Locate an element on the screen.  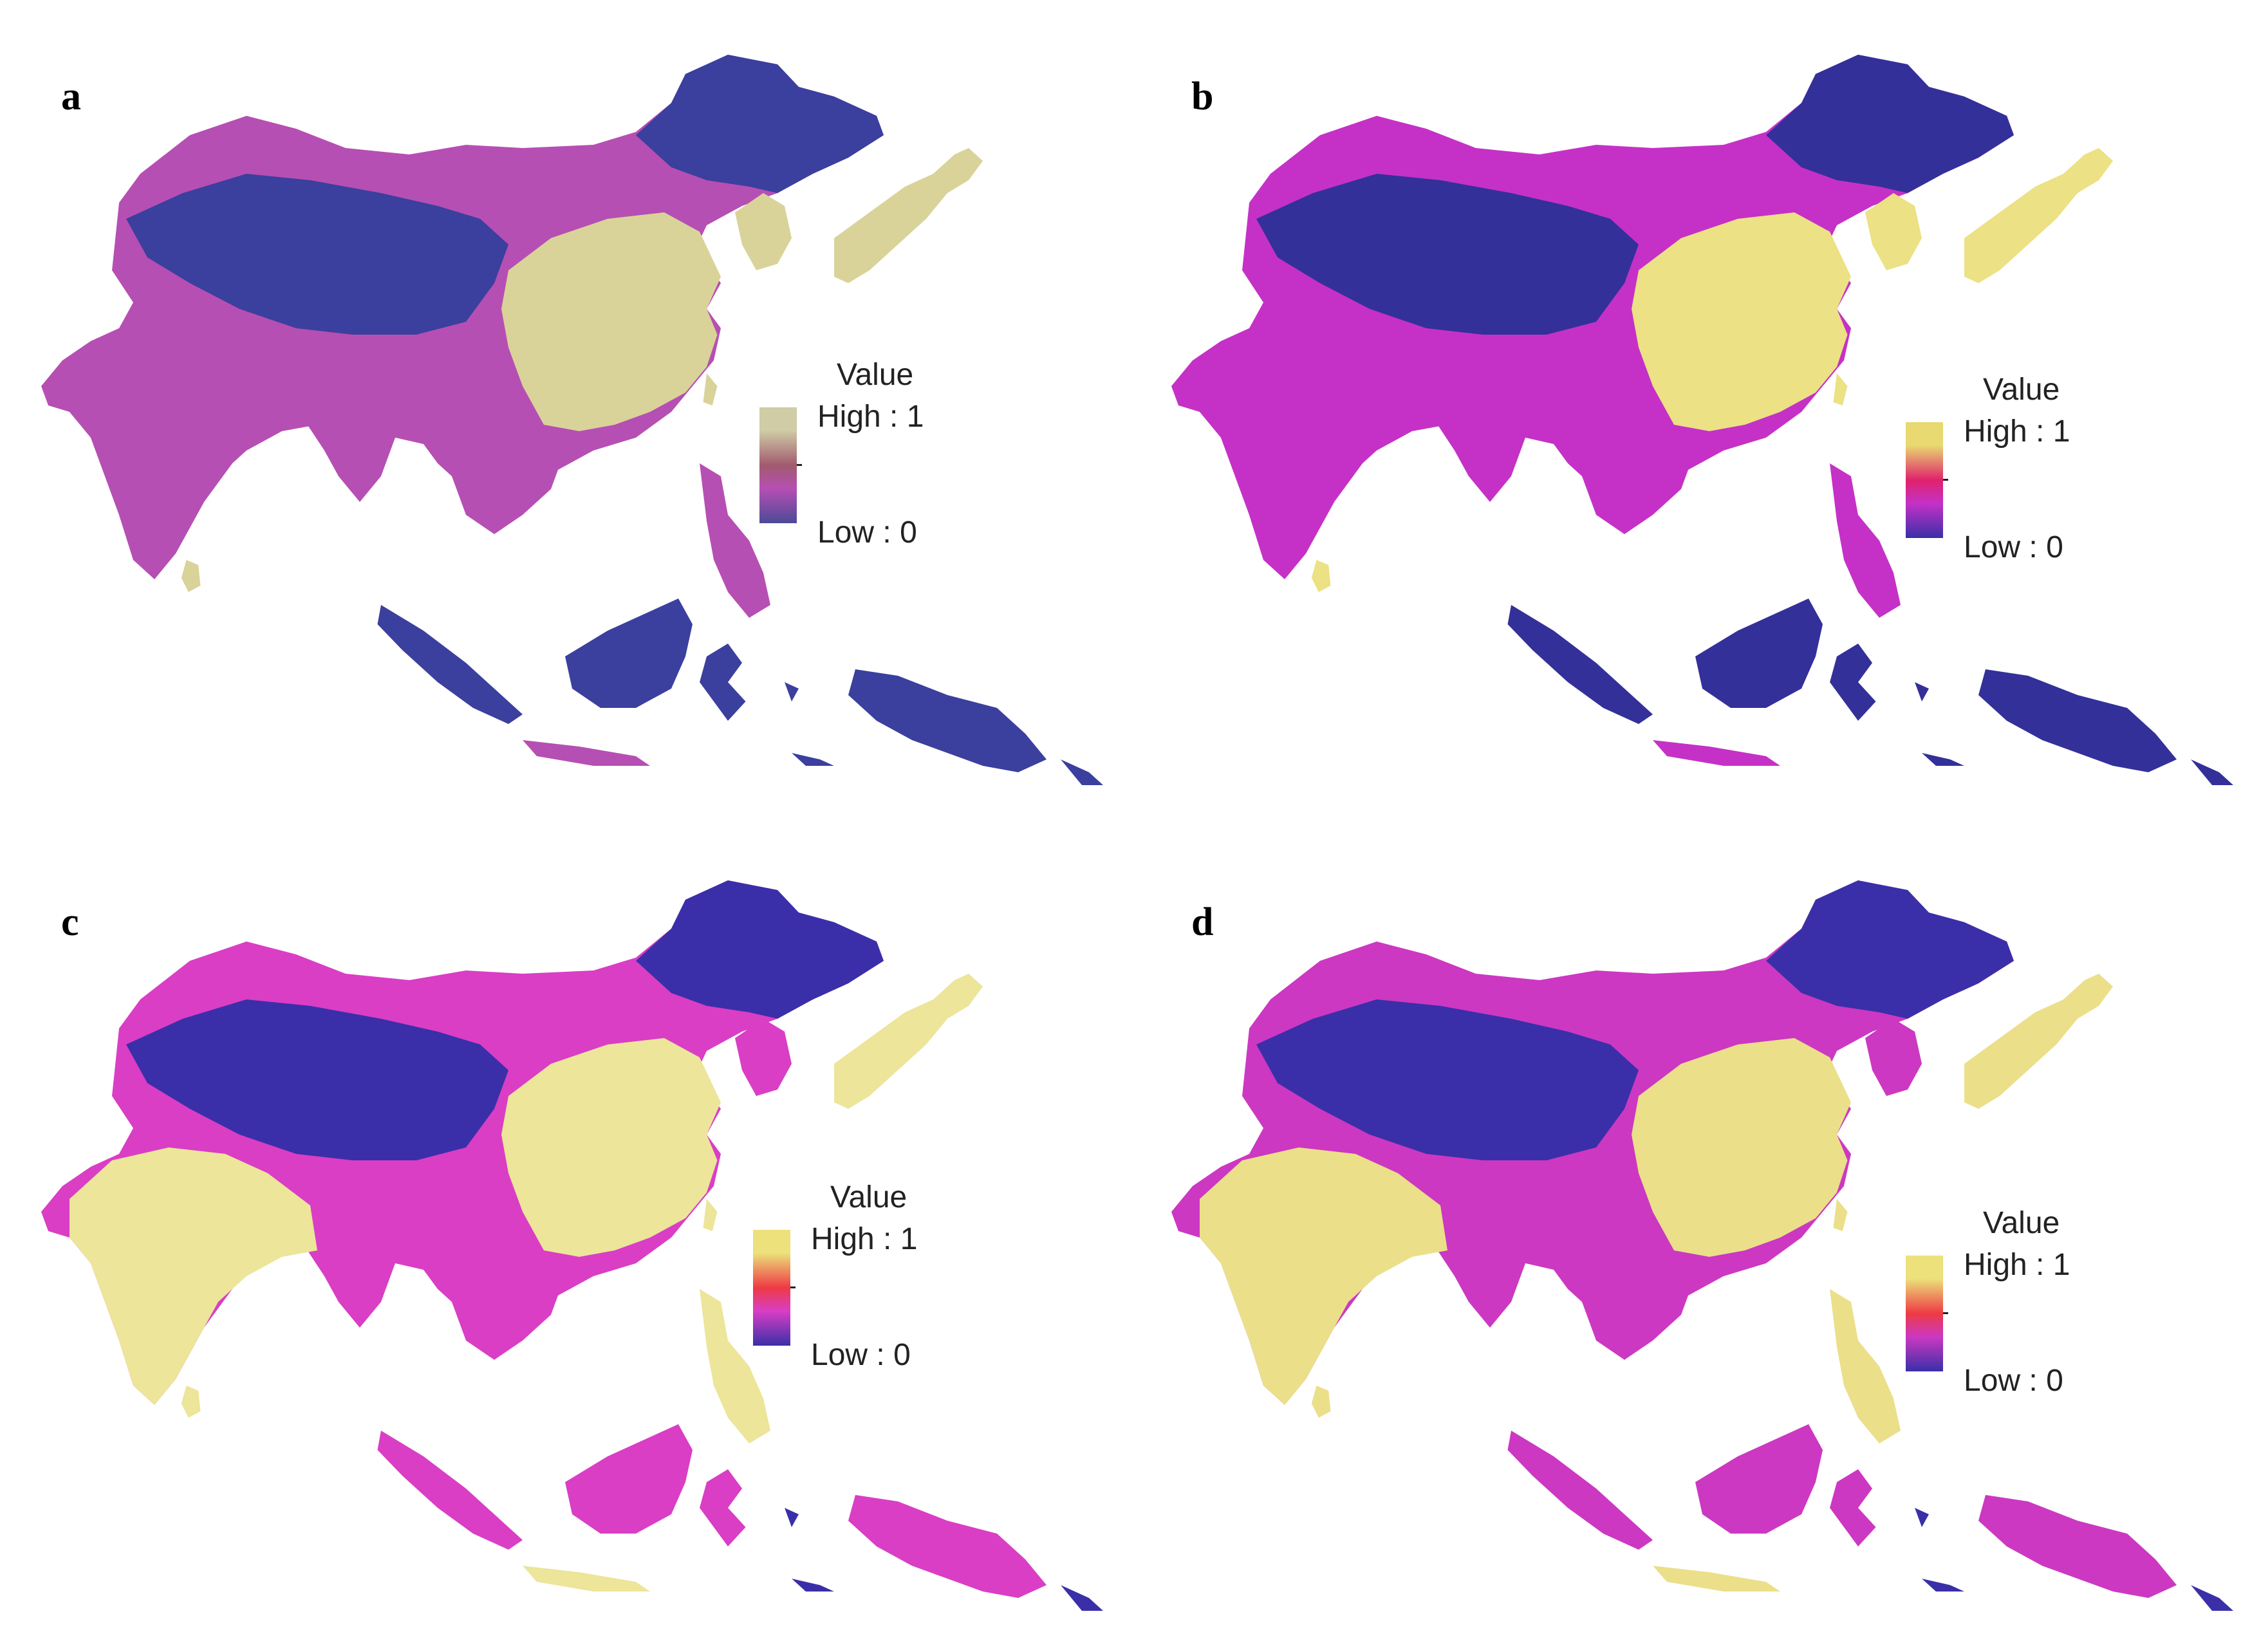
panel-label: b is located at coordinates (1202, 97).